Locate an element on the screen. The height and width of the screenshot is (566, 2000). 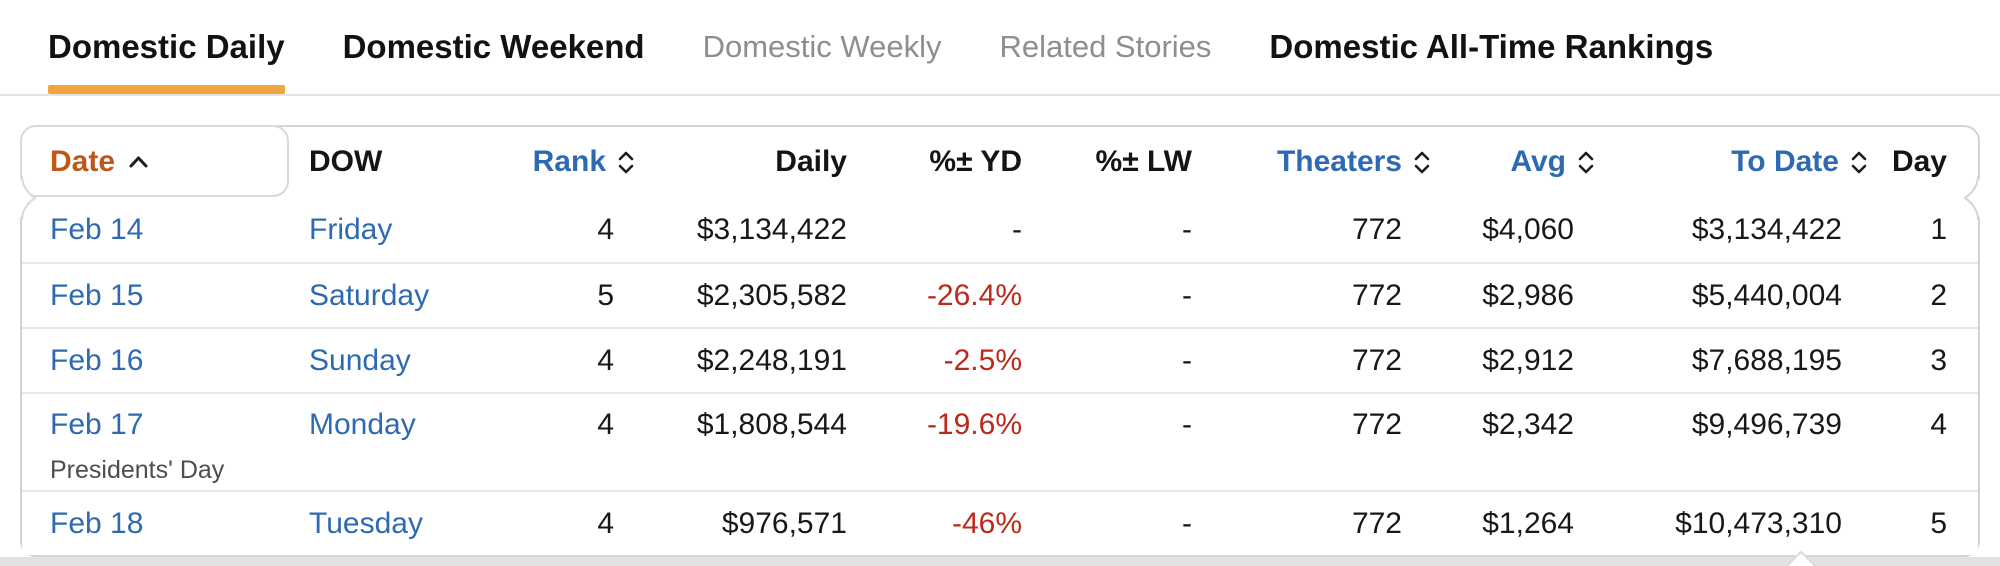
column-header-date: Date is located at coordinates (155, 162).